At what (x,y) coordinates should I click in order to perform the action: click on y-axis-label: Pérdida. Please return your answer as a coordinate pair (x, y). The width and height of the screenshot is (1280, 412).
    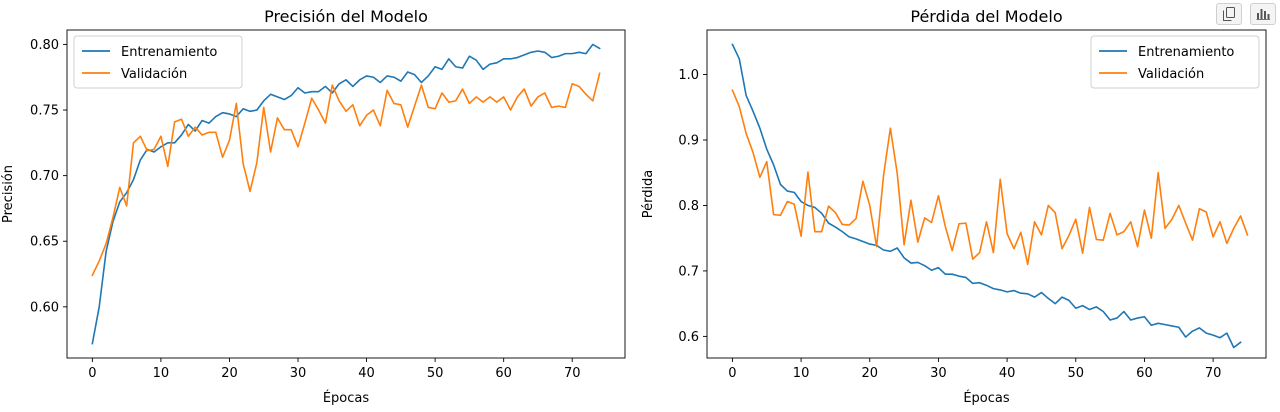
    Looking at the image, I should click on (648, 194).